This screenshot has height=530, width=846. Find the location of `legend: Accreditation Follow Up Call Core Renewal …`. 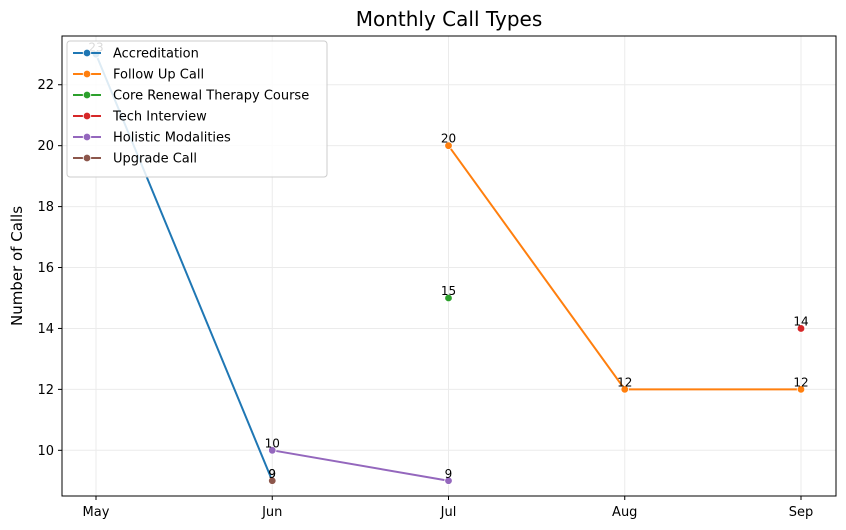

legend: Accreditation Follow Up Call Core Renewal … is located at coordinates (197, 109).